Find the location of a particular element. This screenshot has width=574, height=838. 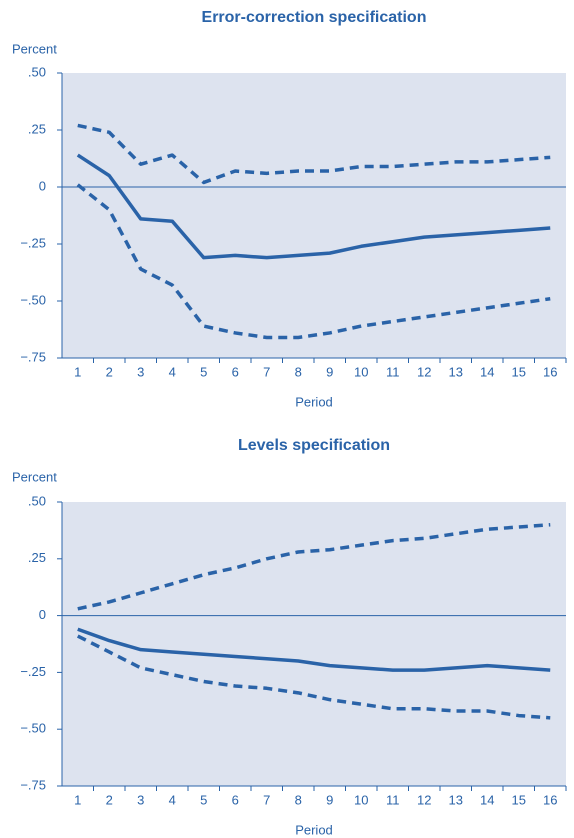

chart-title: Error-correction specification is located at coordinates (314, 17).